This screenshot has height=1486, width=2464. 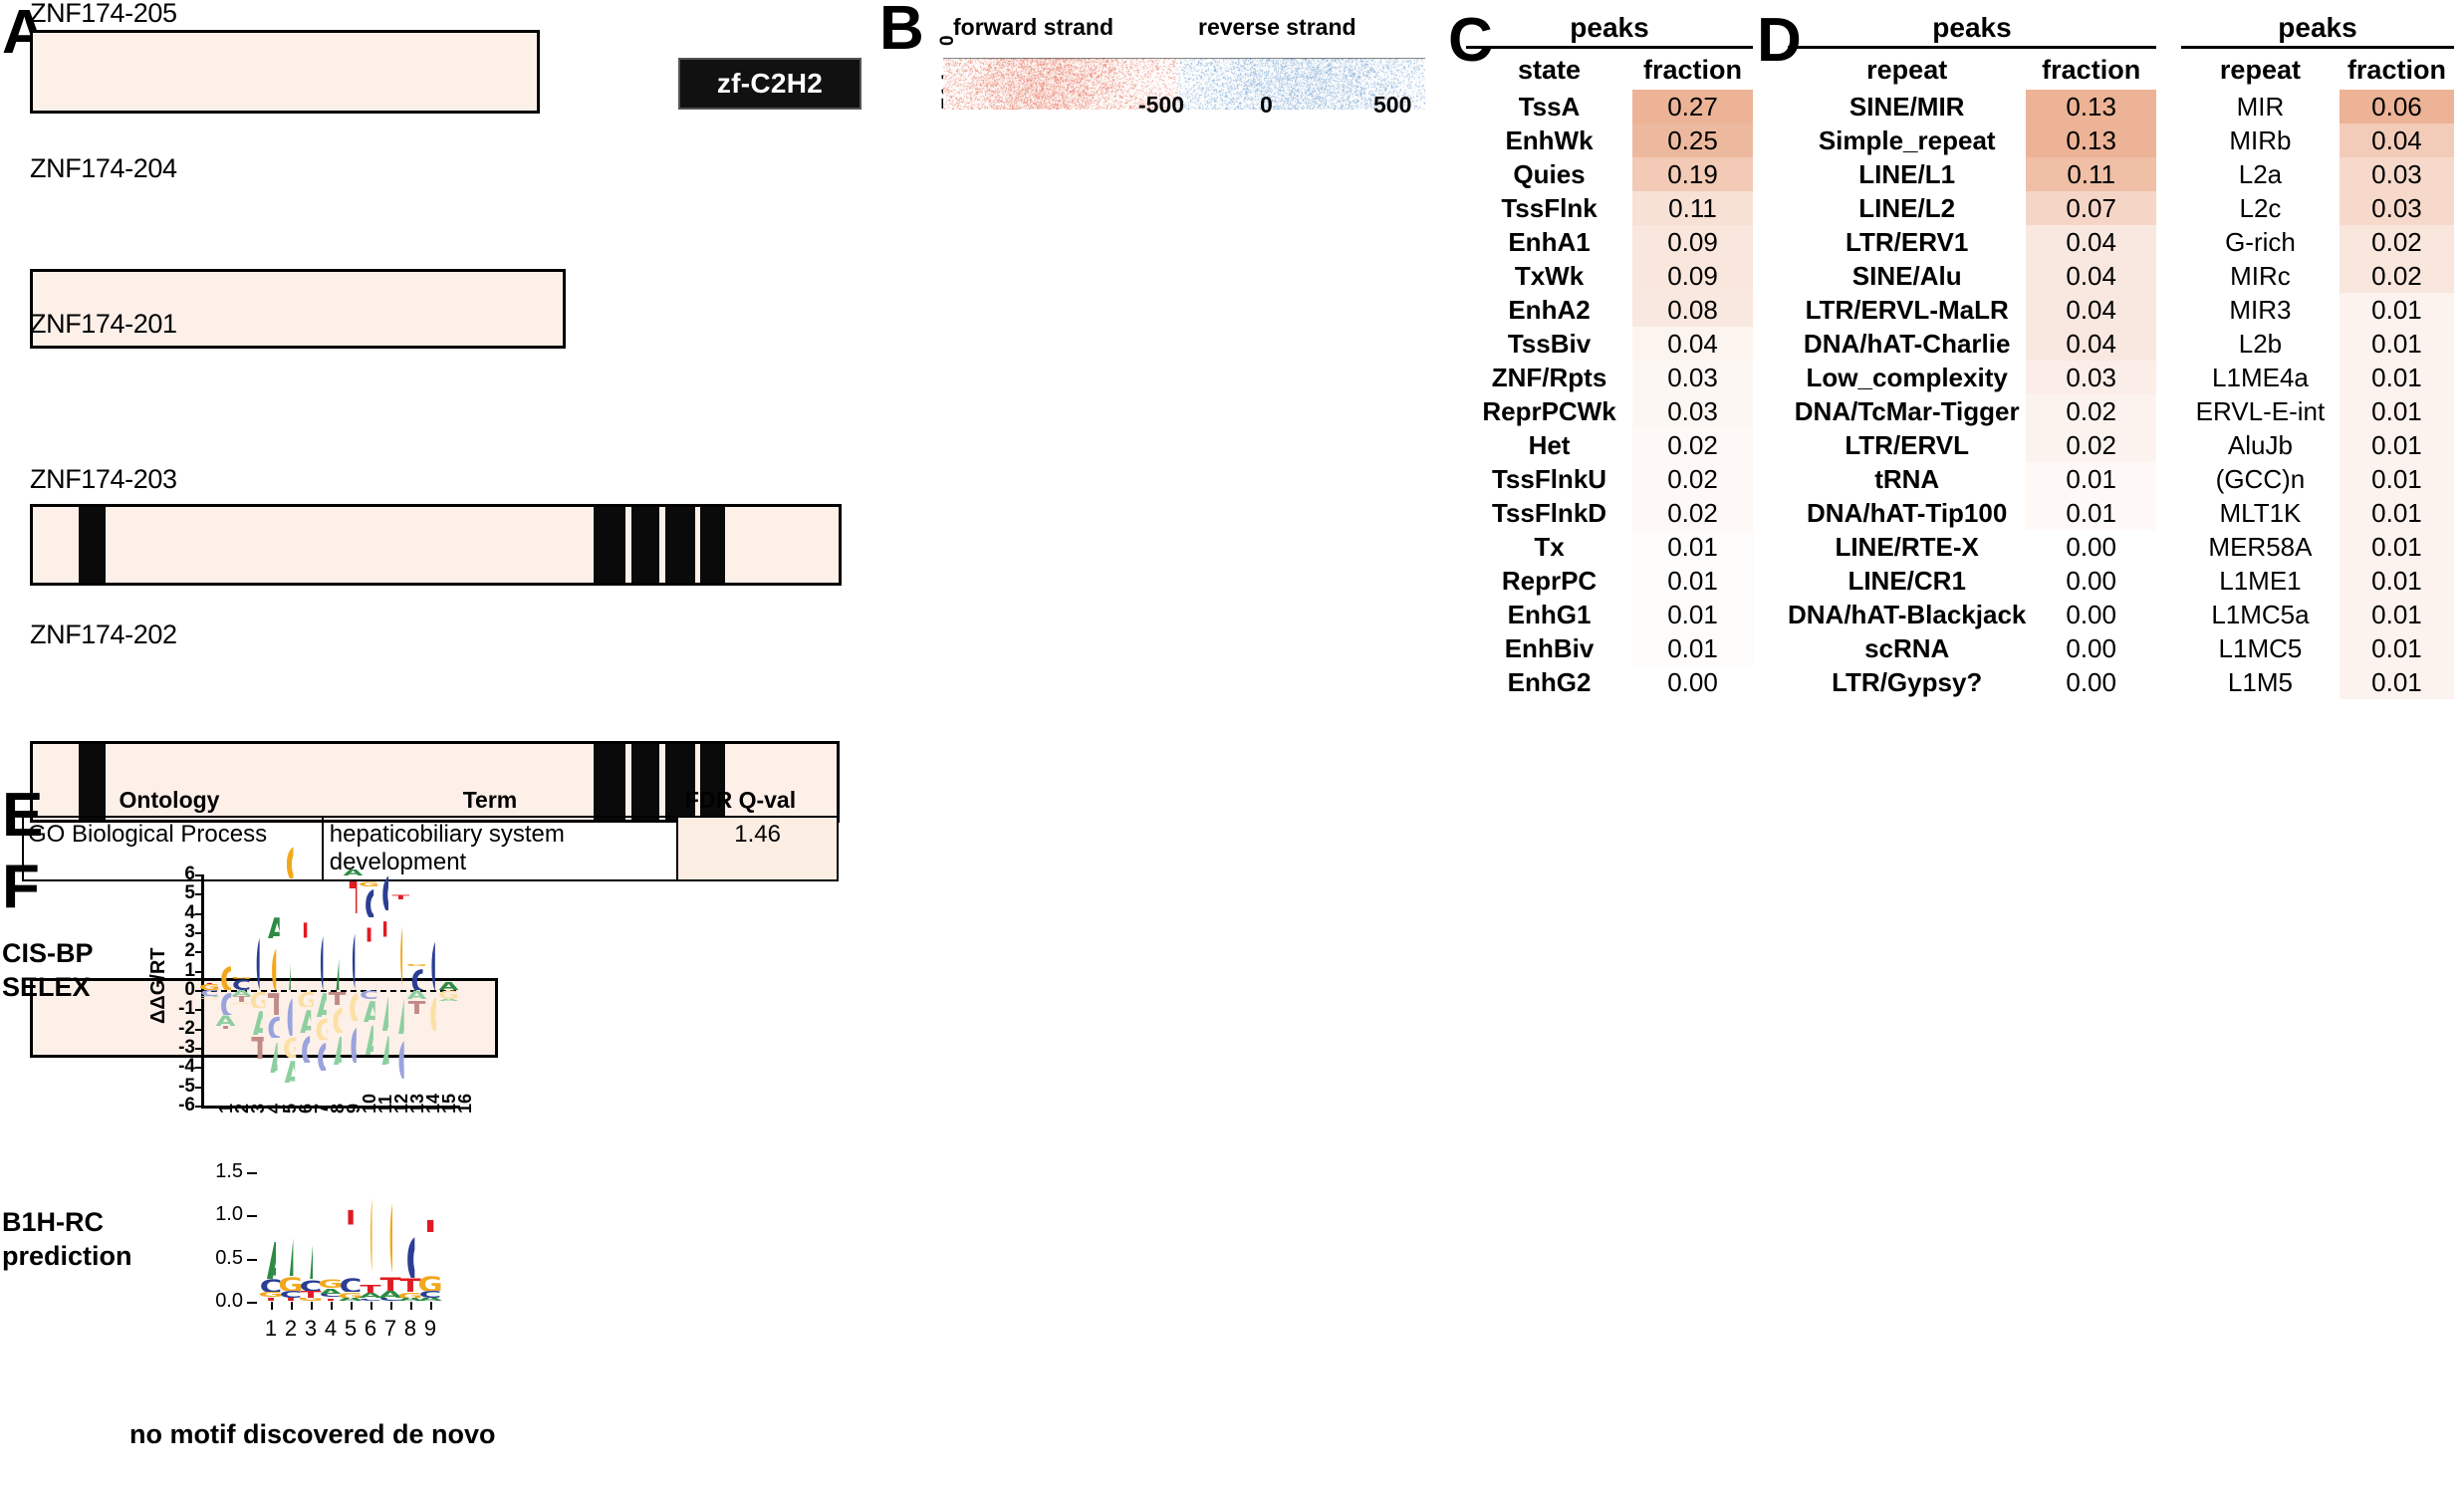 I want to click on logo2-ytick: 1.0, so click(x=229, y=1214).